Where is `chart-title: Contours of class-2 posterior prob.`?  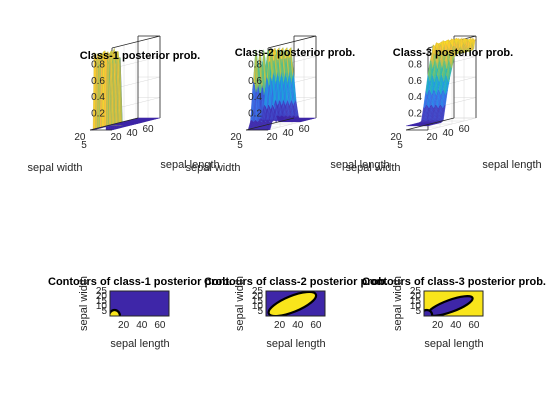
chart-title: Contours of class-2 posterior prob. is located at coordinates (296, 282).